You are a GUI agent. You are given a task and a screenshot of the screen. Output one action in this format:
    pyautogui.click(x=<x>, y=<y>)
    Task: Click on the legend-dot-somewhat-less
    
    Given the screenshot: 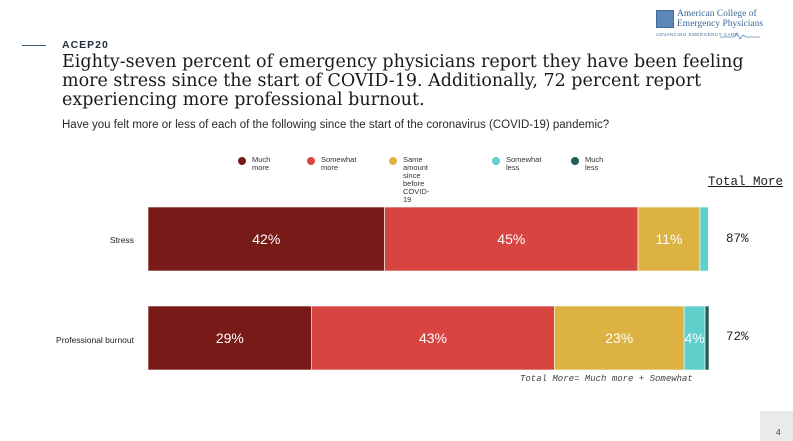 What is the action you would take?
    pyautogui.click(x=496, y=161)
    